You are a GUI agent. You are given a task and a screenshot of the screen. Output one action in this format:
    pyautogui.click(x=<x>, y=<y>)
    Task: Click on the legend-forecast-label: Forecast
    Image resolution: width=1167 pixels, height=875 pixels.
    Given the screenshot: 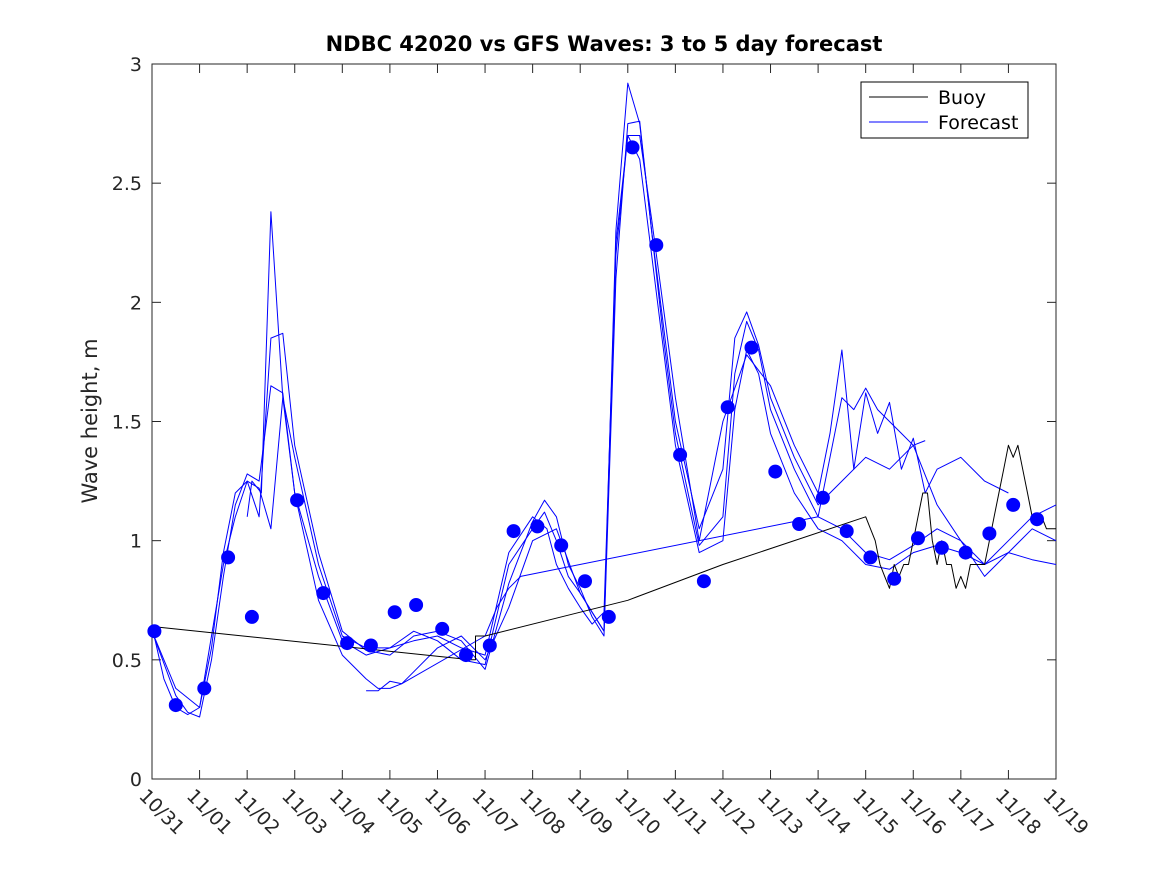 What is the action you would take?
    pyautogui.click(x=978, y=123)
    